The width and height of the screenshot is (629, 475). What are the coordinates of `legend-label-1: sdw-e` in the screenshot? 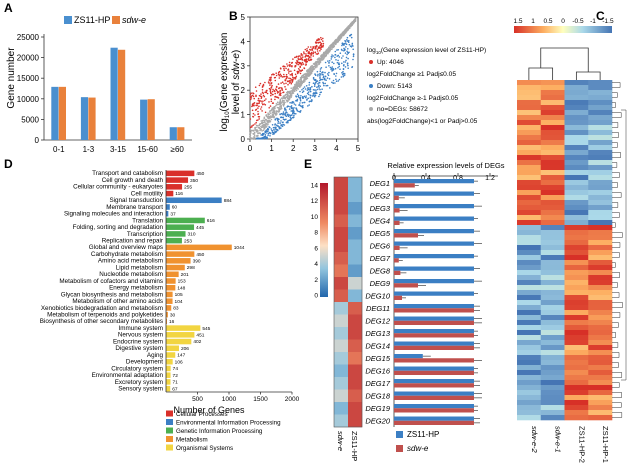 It's located at (134, 20).